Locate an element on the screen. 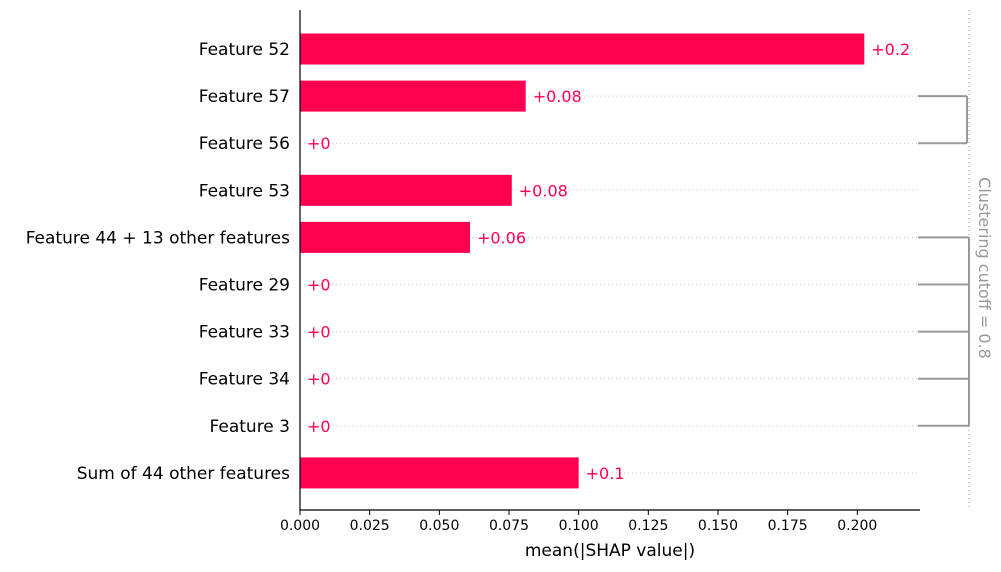 The height and width of the screenshot is (572, 1001). x-tick-label: 0.025 is located at coordinates (370, 526).